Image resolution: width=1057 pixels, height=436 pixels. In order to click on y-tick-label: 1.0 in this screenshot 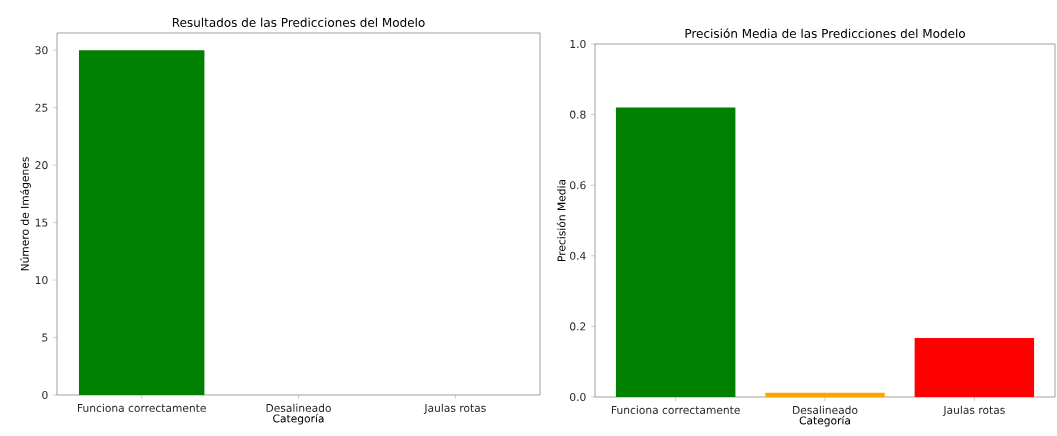, I will do `click(578, 44)`.